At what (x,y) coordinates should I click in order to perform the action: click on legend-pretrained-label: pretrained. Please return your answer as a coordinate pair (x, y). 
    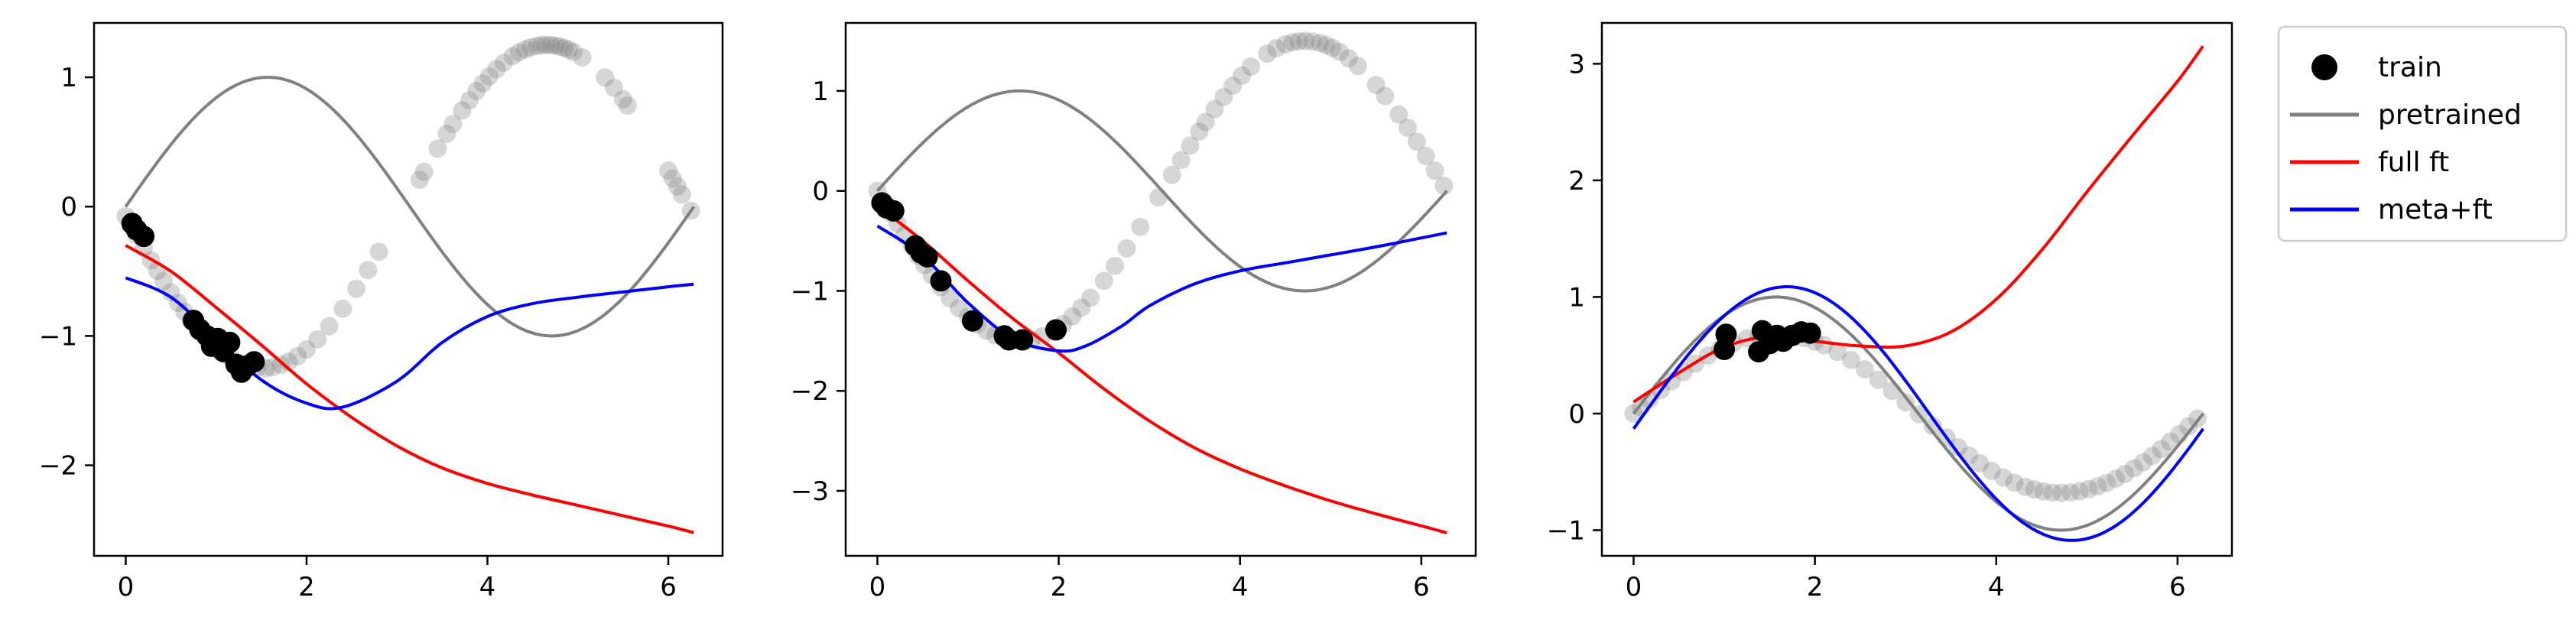
    Looking at the image, I should click on (2450, 115).